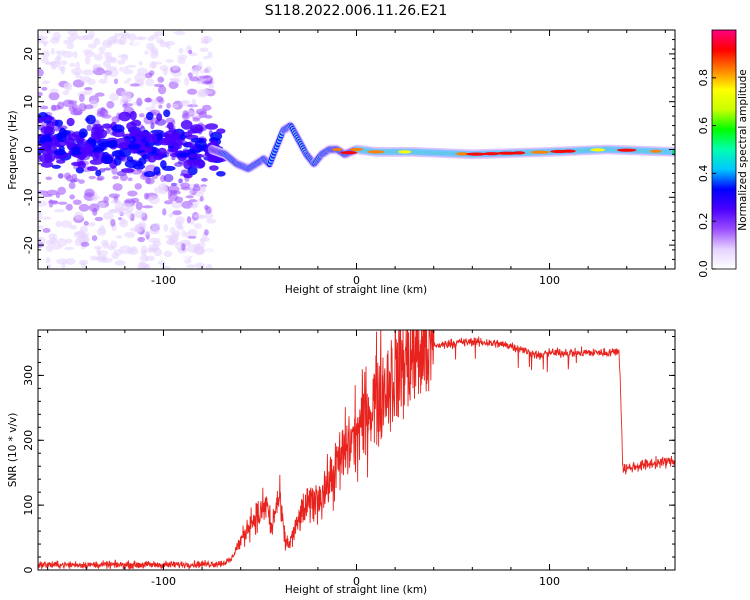  Describe the element at coordinates (28, 245) in the screenshot. I see `spectrogram-ytick-label: -20` at that location.